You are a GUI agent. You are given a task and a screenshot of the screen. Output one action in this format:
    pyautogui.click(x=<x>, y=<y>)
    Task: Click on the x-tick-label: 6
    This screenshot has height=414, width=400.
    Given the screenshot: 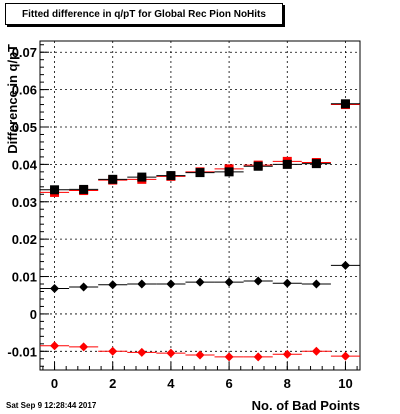 What is the action you would take?
    pyautogui.click(x=228, y=383)
    